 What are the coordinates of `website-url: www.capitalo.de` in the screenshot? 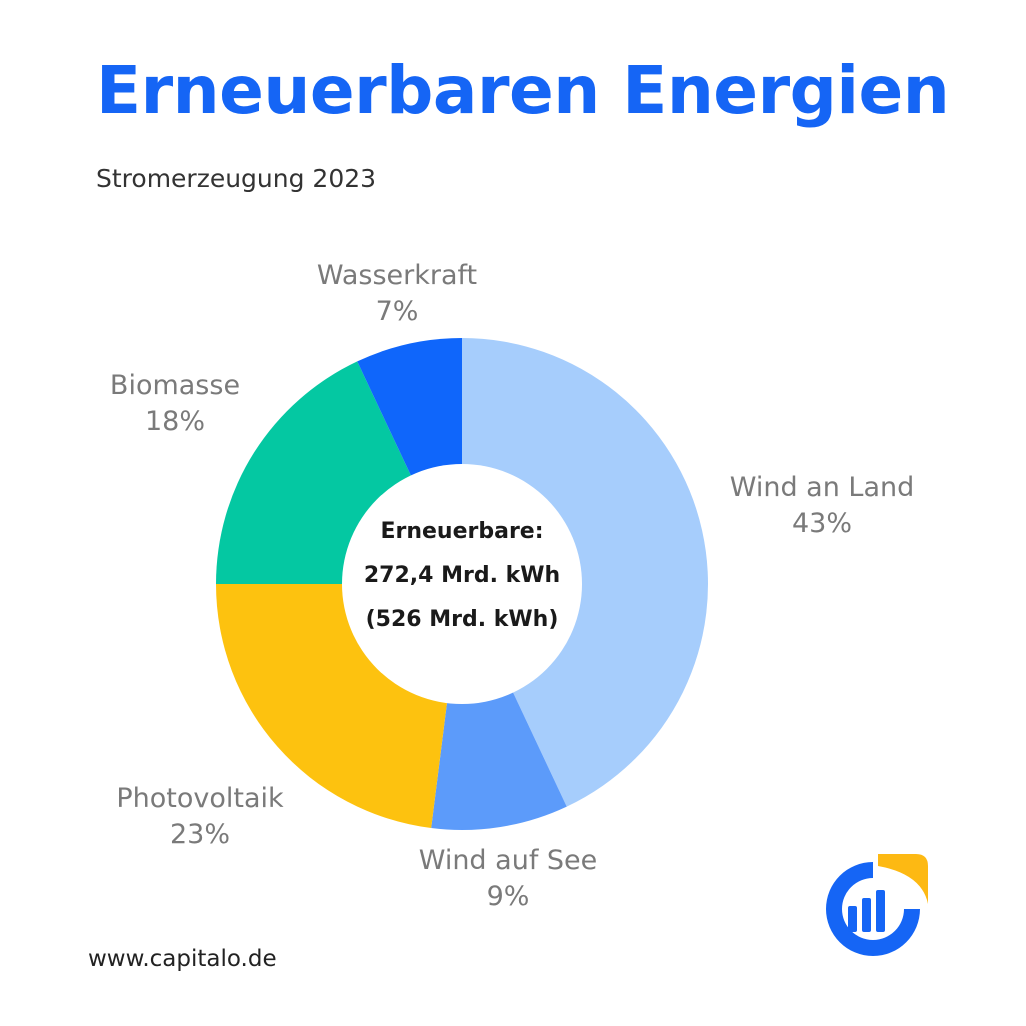 It's located at (182, 959).